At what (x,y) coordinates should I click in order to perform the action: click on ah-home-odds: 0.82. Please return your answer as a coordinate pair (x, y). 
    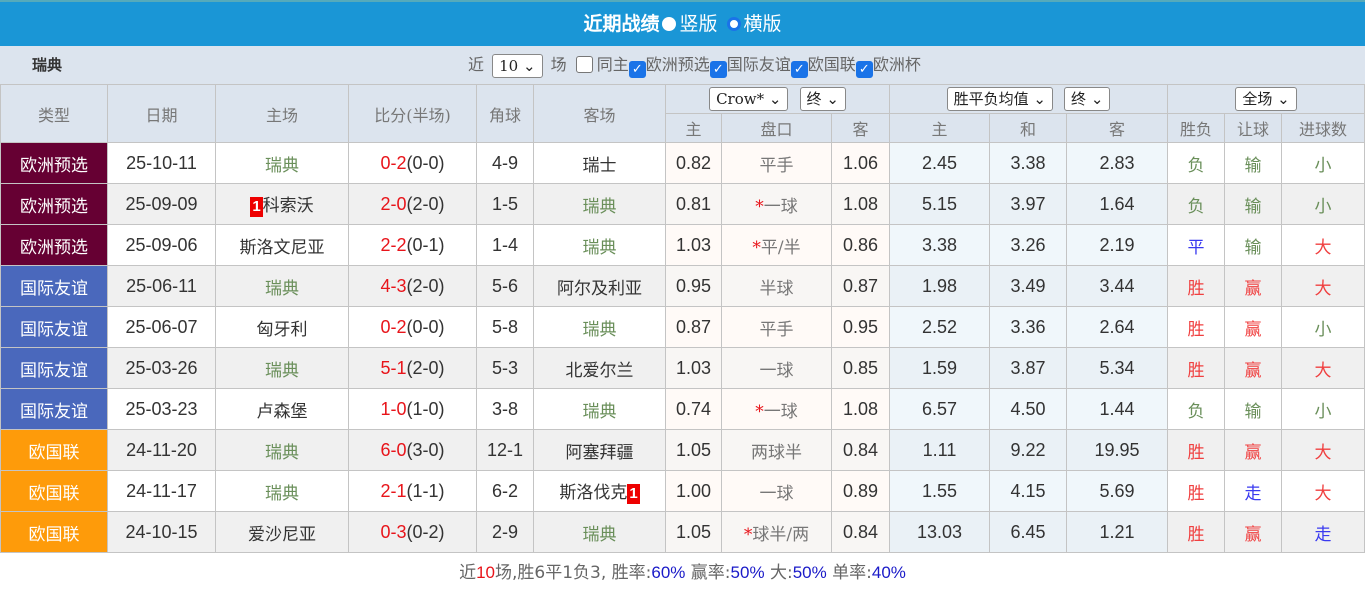
    Looking at the image, I should click on (693, 163).